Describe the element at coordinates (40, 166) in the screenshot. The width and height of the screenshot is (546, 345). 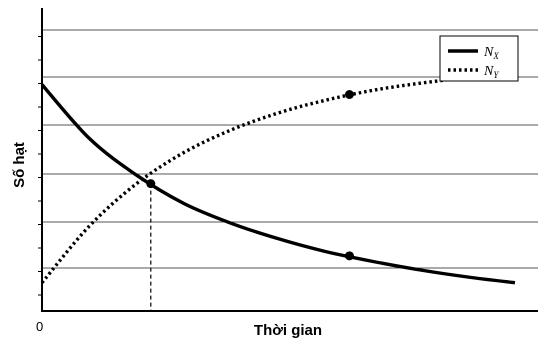
I see `y-axis-ticks` at that location.